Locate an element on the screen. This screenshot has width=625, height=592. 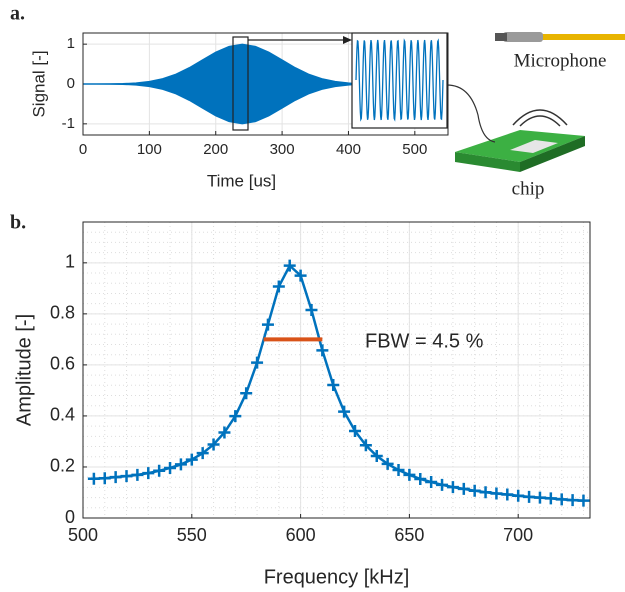
annotation: chip is located at coordinates (528, 188).